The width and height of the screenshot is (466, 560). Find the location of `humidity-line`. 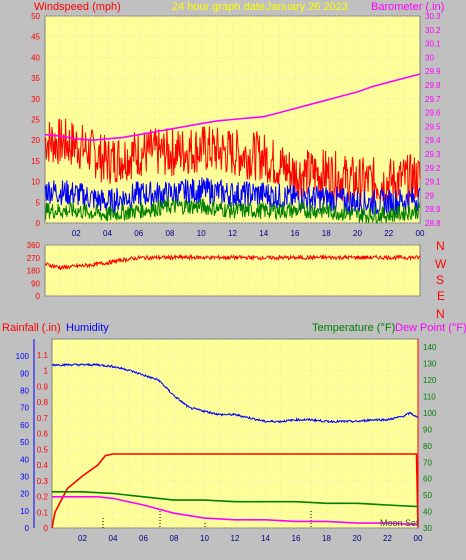

humidity-line is located at coordinates (235, 393).